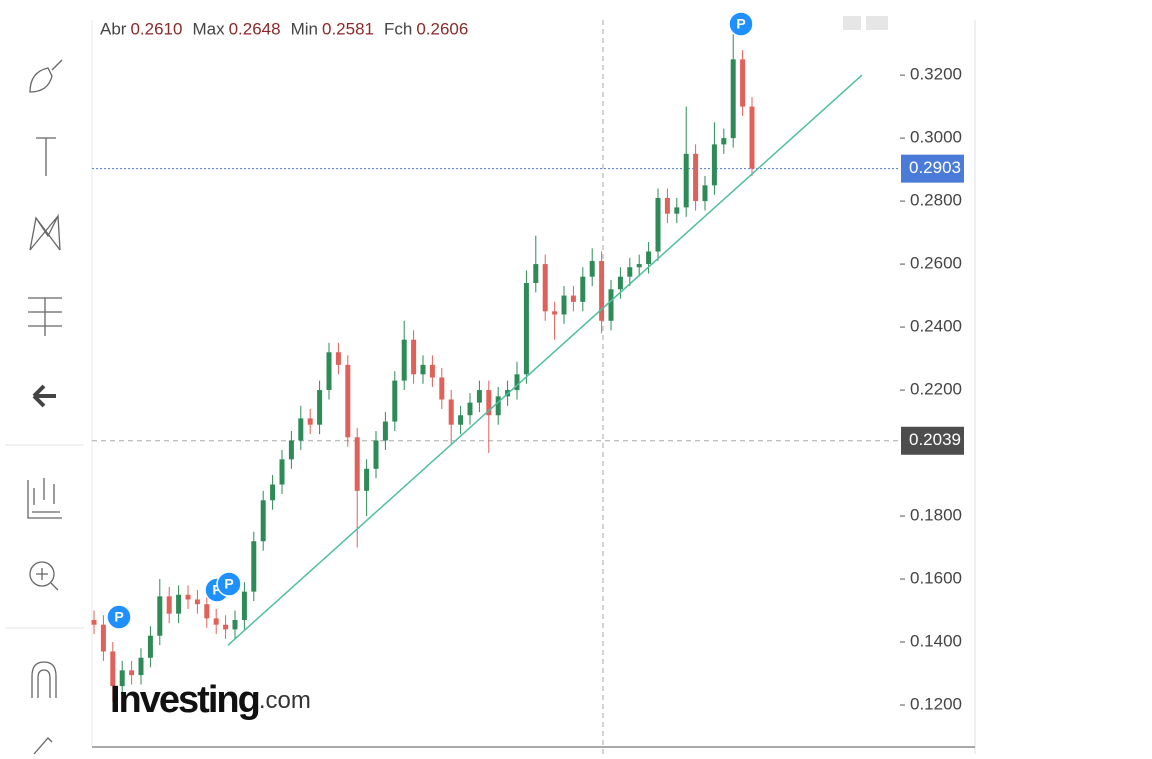 This screenshot has width=1152, height=759. What do you see at coordinates (45, 232) in the screenshot?
I see `pattern-tool` at bounding box center [45, 232].